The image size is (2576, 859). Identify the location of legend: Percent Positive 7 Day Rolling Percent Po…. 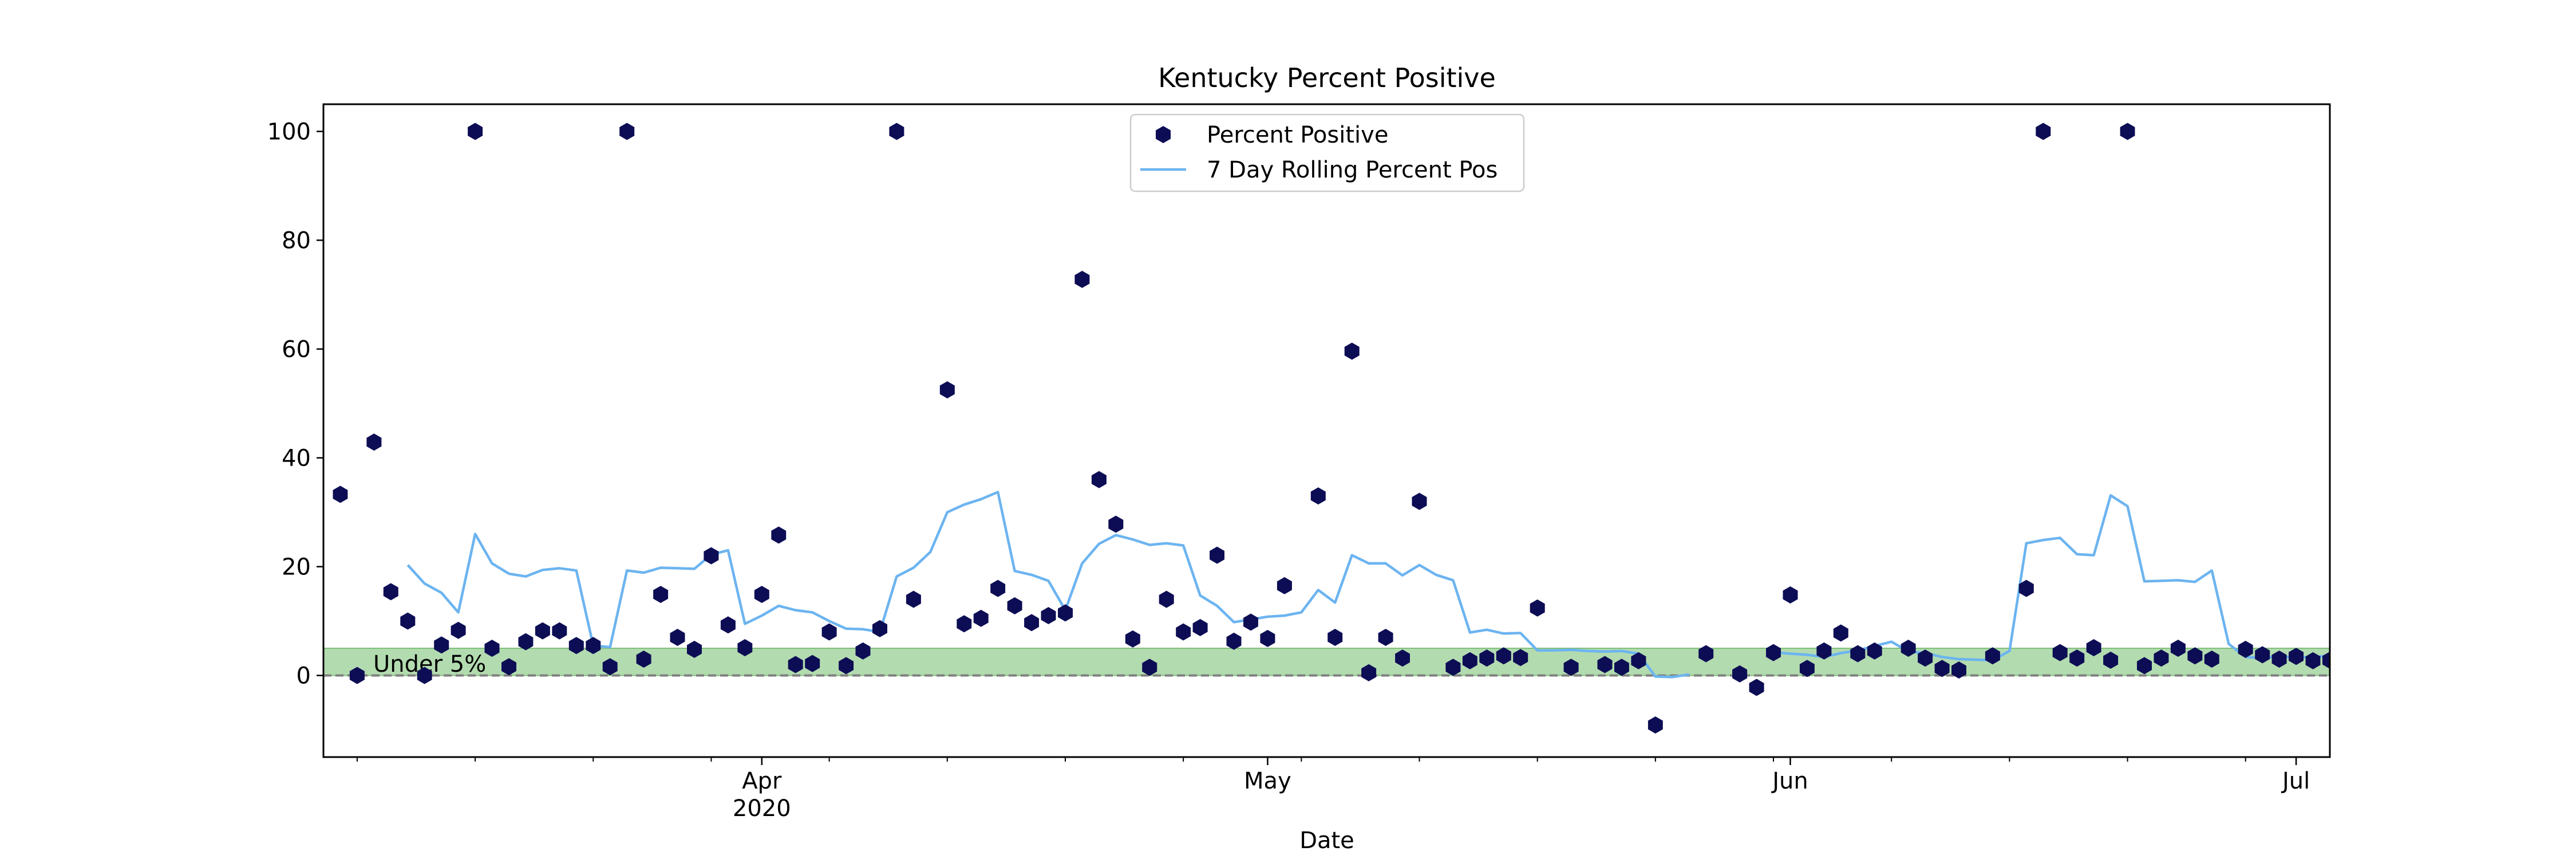
(1327, 152).